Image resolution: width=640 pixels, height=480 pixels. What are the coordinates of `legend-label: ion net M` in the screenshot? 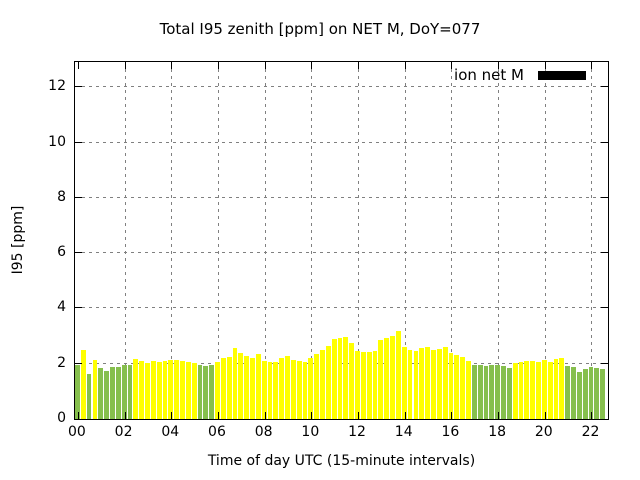 It's located at (489, 75).